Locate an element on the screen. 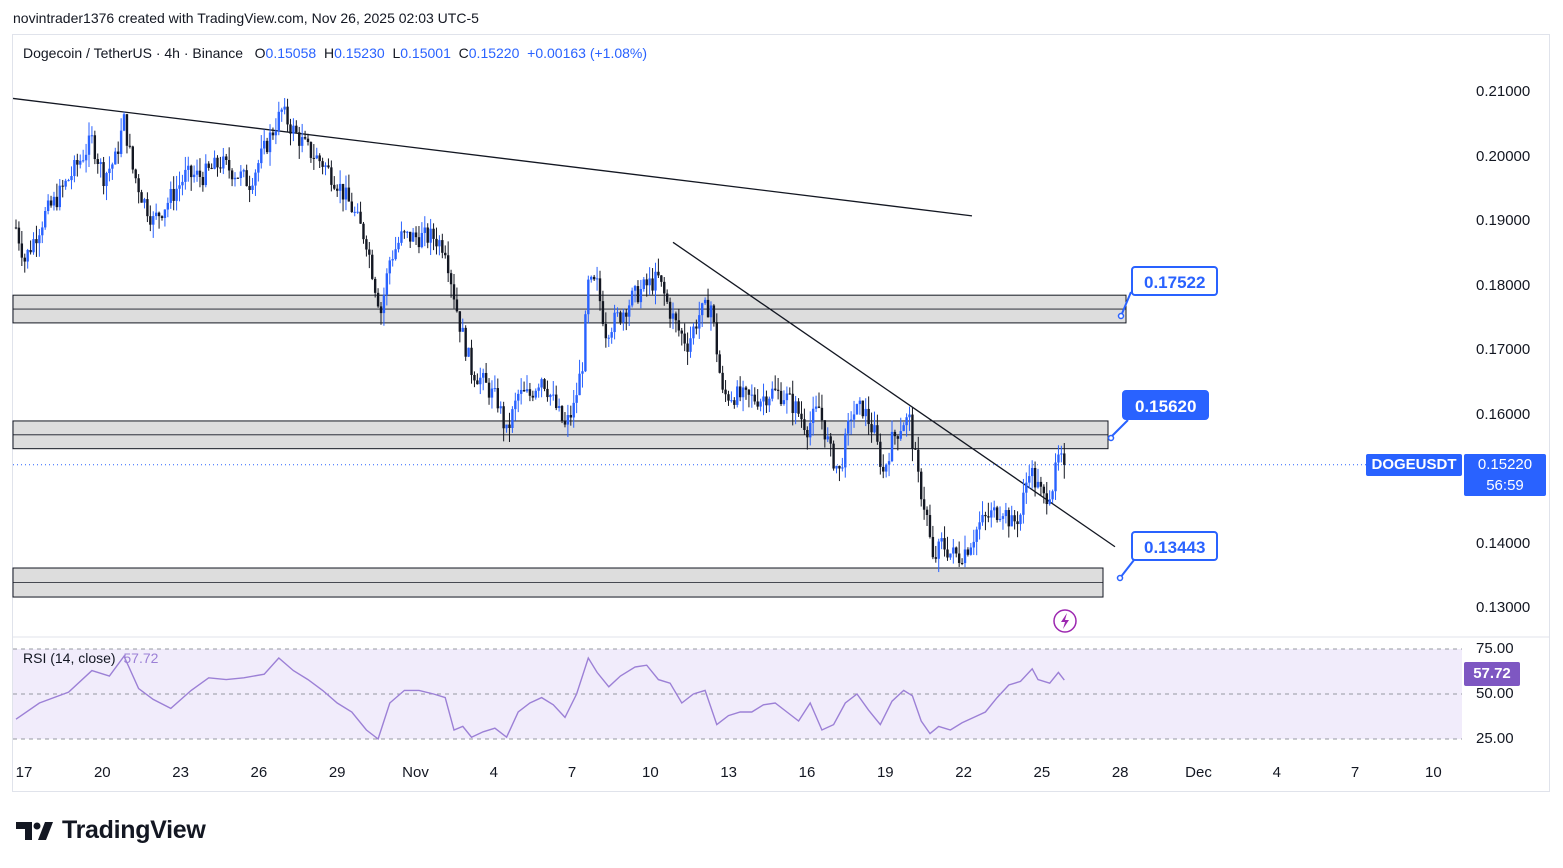 Image resolution: width=1563 pixels, height=868 pixels. price-tick-label: 0.18000 is located at coordinates (1503, 285).